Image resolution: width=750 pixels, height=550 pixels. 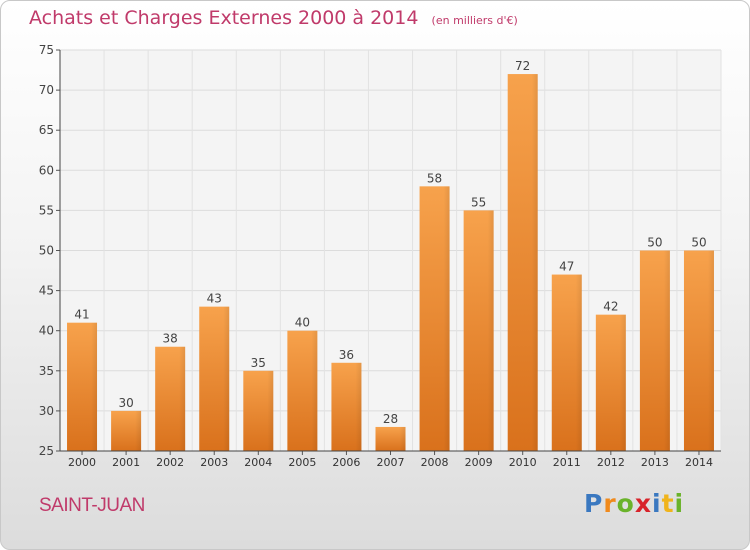 What do you see at coordinates (434, 178) in the screenshot?
I see `bar-value-label: 58` at bounding box center [434, 178].